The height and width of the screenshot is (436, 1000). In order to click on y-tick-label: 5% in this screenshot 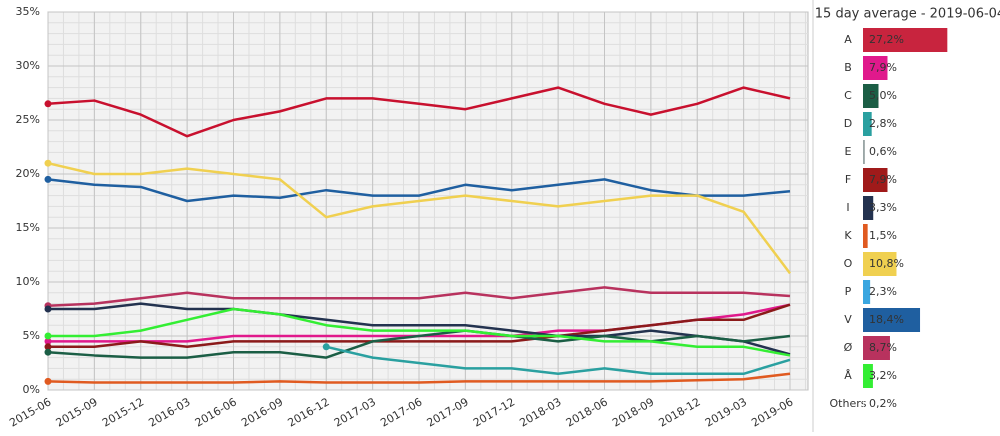, I will do `click(31, 335)`.